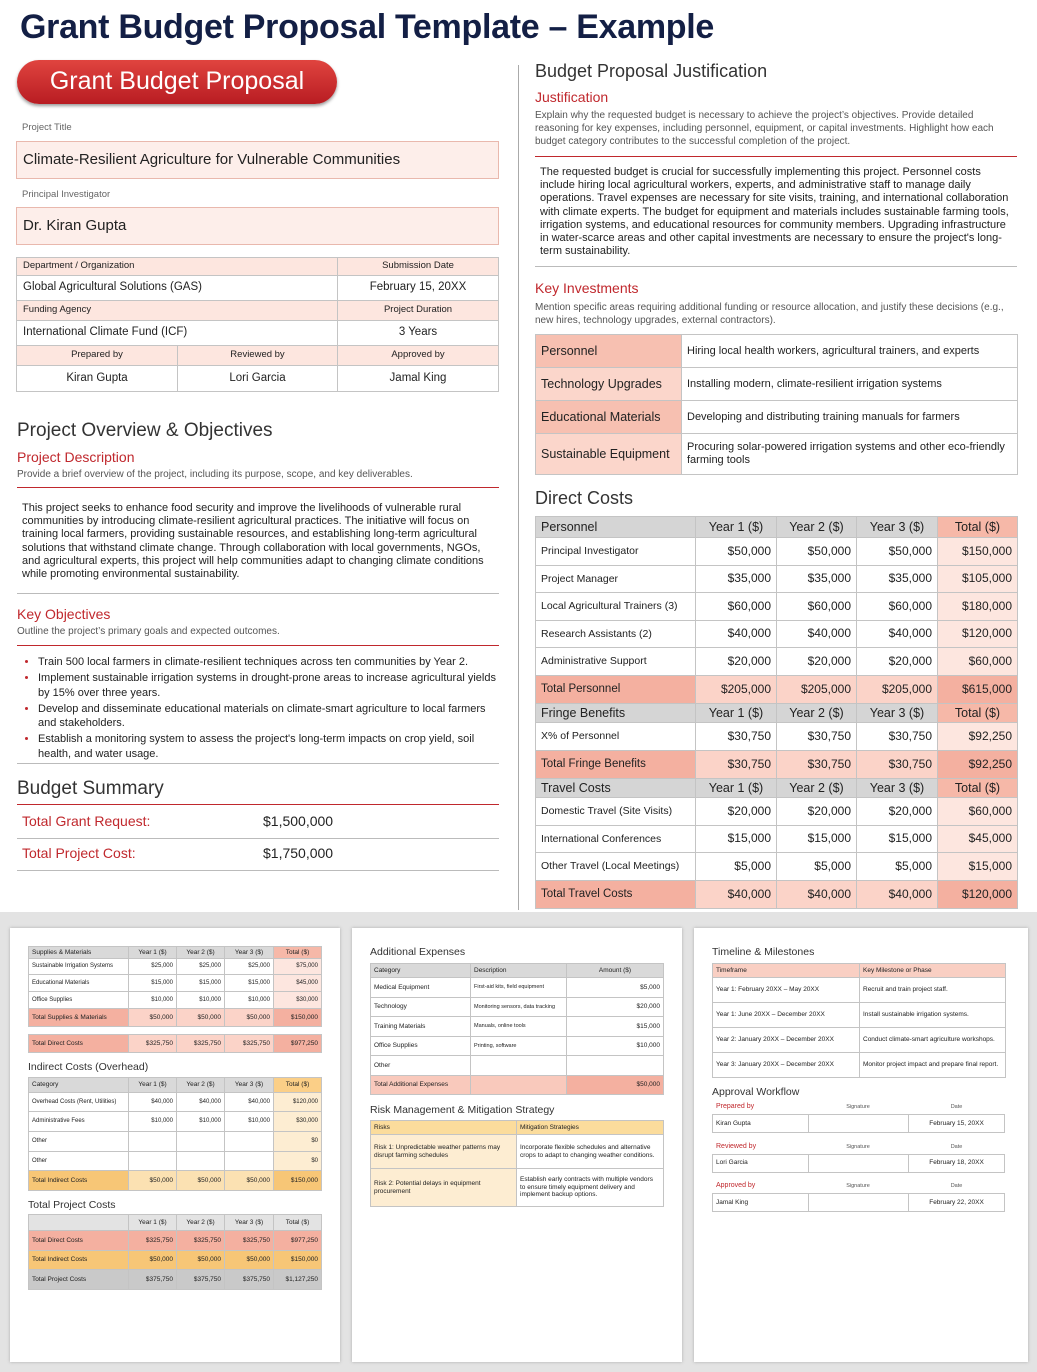  I want to click on table-cell: $205,000, so click(897, 689).